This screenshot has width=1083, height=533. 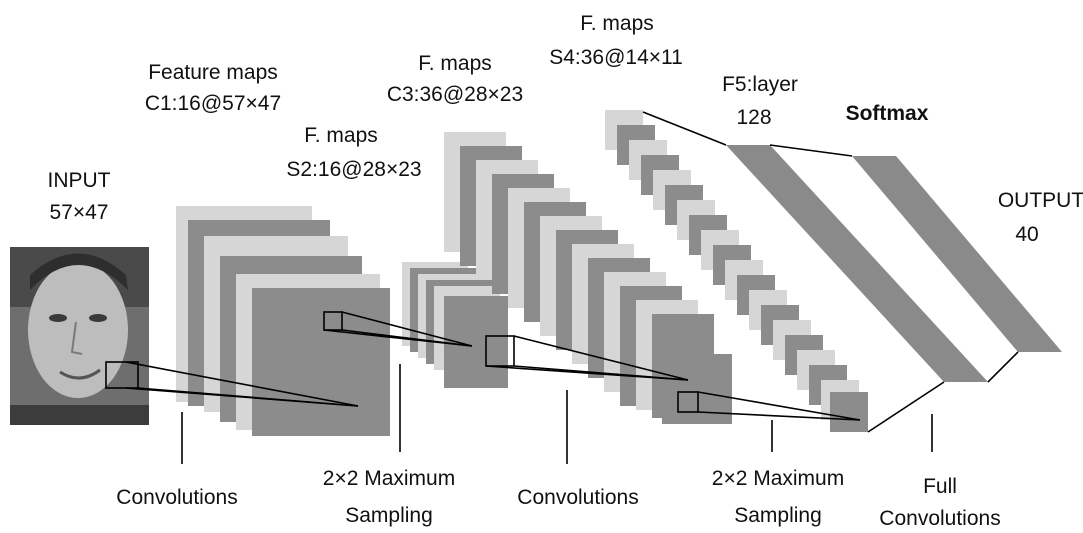 I want to click on conv2-label: Convolutions, so click(x=577, y=497).